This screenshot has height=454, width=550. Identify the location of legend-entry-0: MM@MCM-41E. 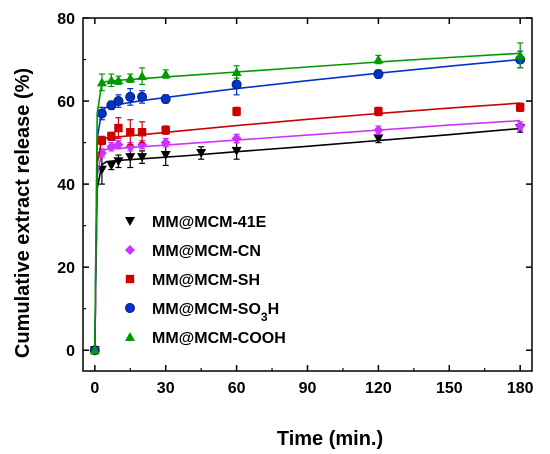
(196, 222).